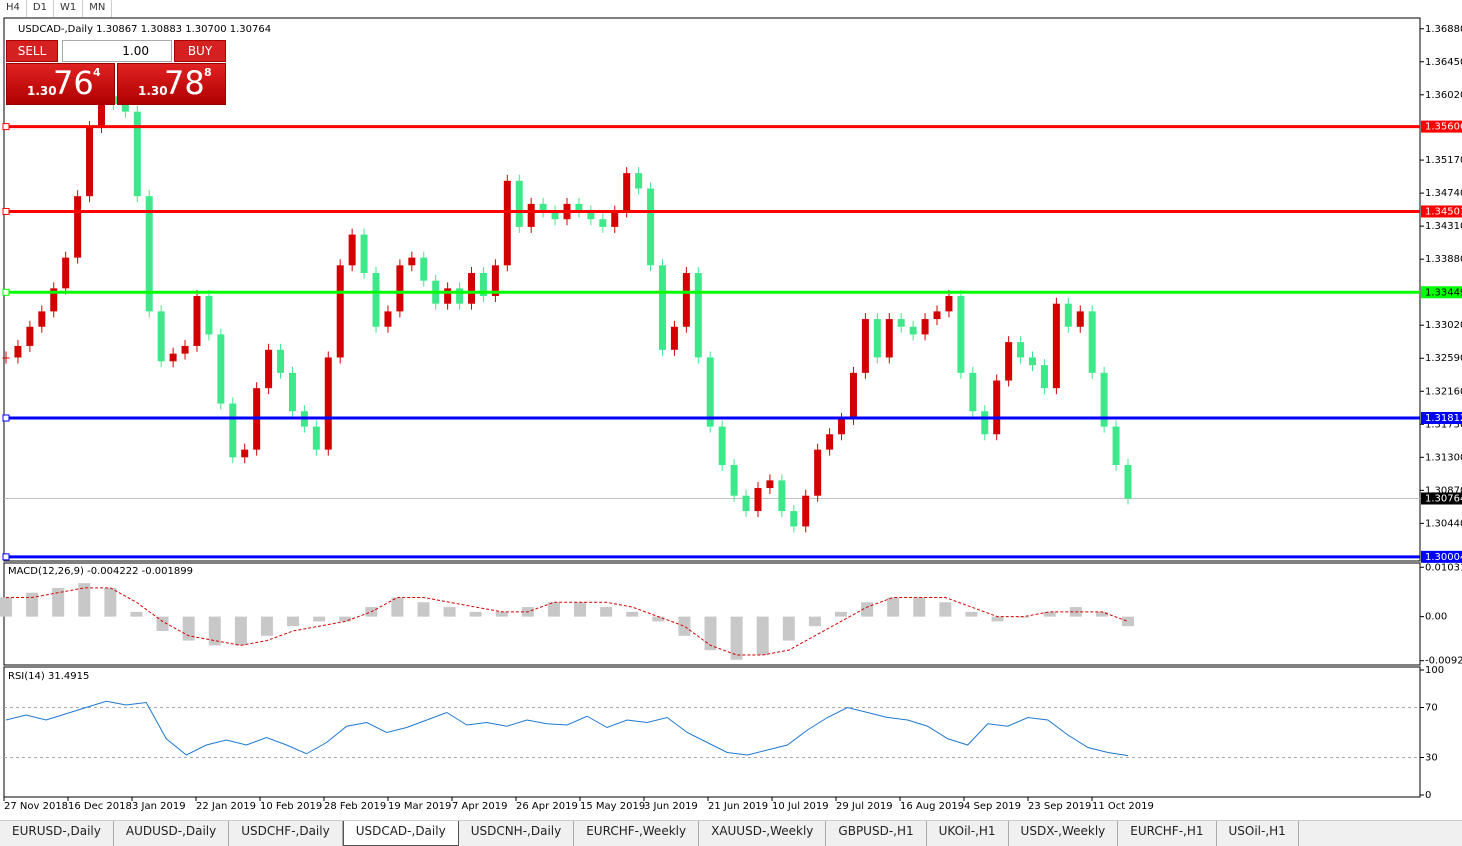 Image resolution: width=1462 pixels, height=846 pixels. I want to click on timeframe-button: H4, so click(13, 8).